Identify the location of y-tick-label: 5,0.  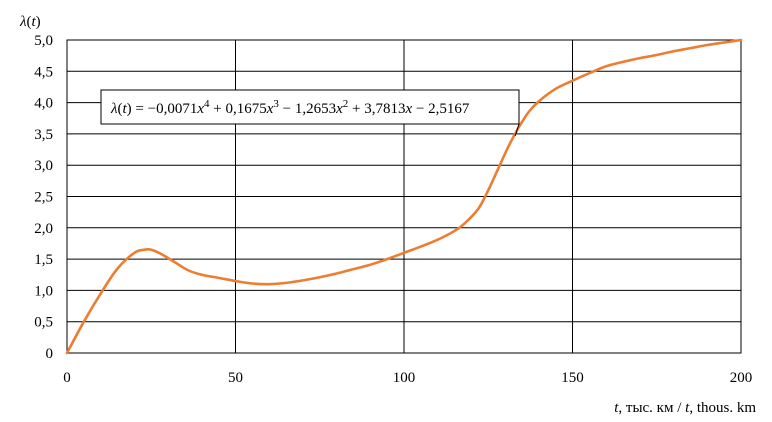
(43, 41).